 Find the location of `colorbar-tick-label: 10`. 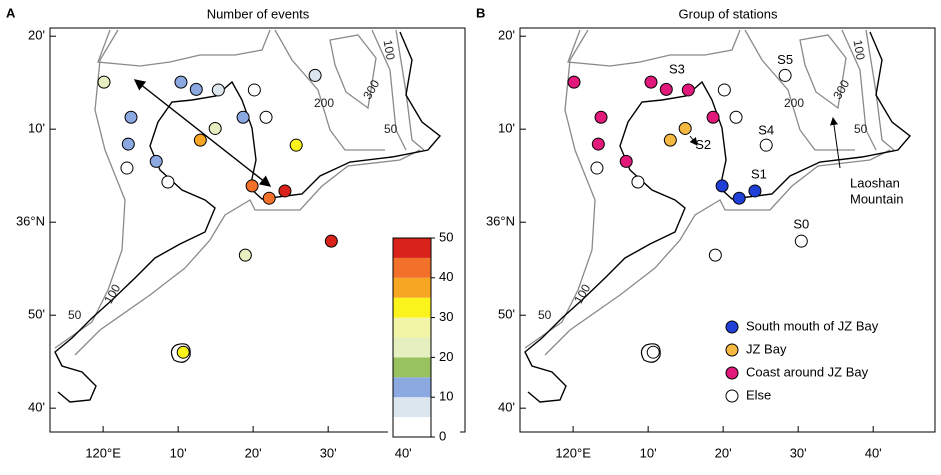

colorbar-tick-label: 10 is located at coordinates (446, 396).